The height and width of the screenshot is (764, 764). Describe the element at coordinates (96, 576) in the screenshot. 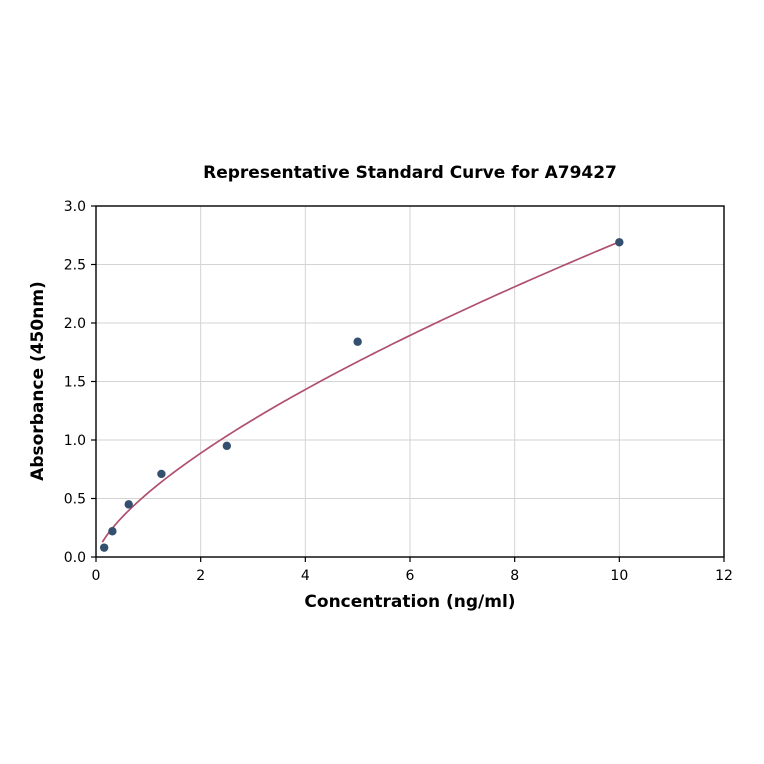

I see `x-tick-label: 0` at that location.